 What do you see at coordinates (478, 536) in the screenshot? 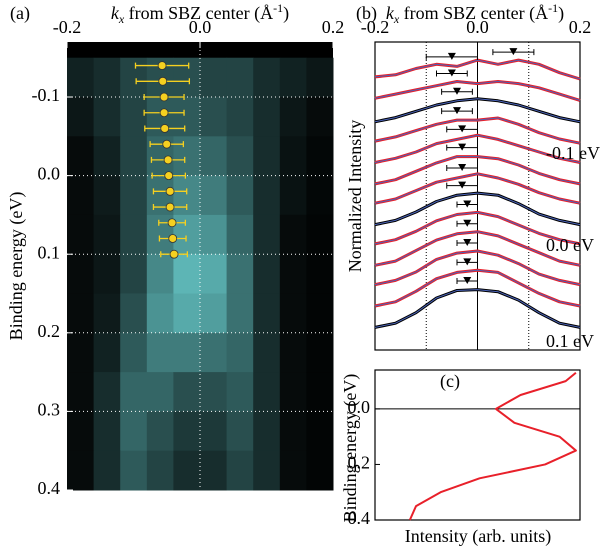
I see `x-axis-label: Intensity (arb. units)` at bounding box center [478, 536].